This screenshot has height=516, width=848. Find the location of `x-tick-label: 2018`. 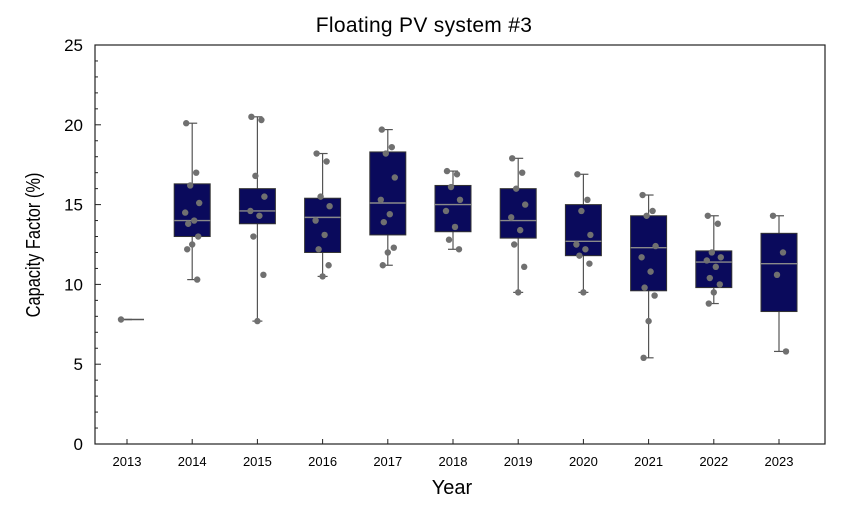

x-tick-label: 2018 is located at coordinates (453, 461).